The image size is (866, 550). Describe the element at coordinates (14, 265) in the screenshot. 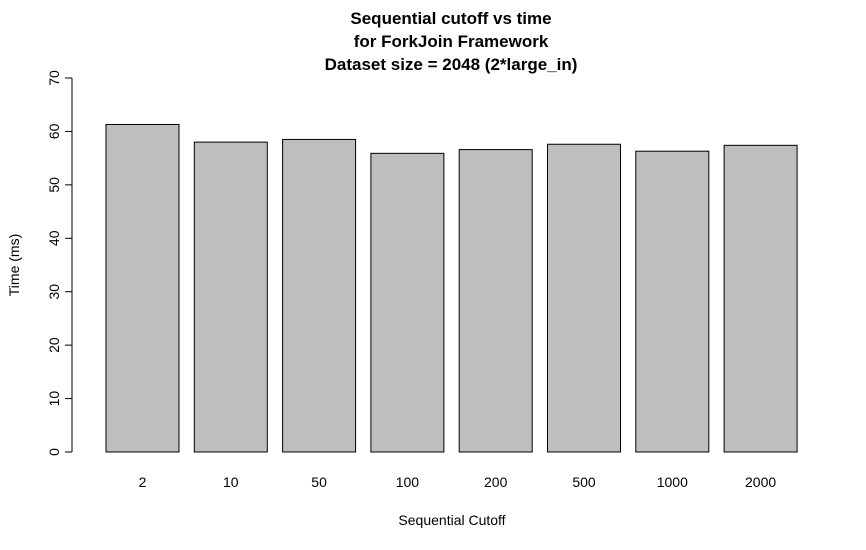

I see `y-axis-label: Time (ms)` at that location.